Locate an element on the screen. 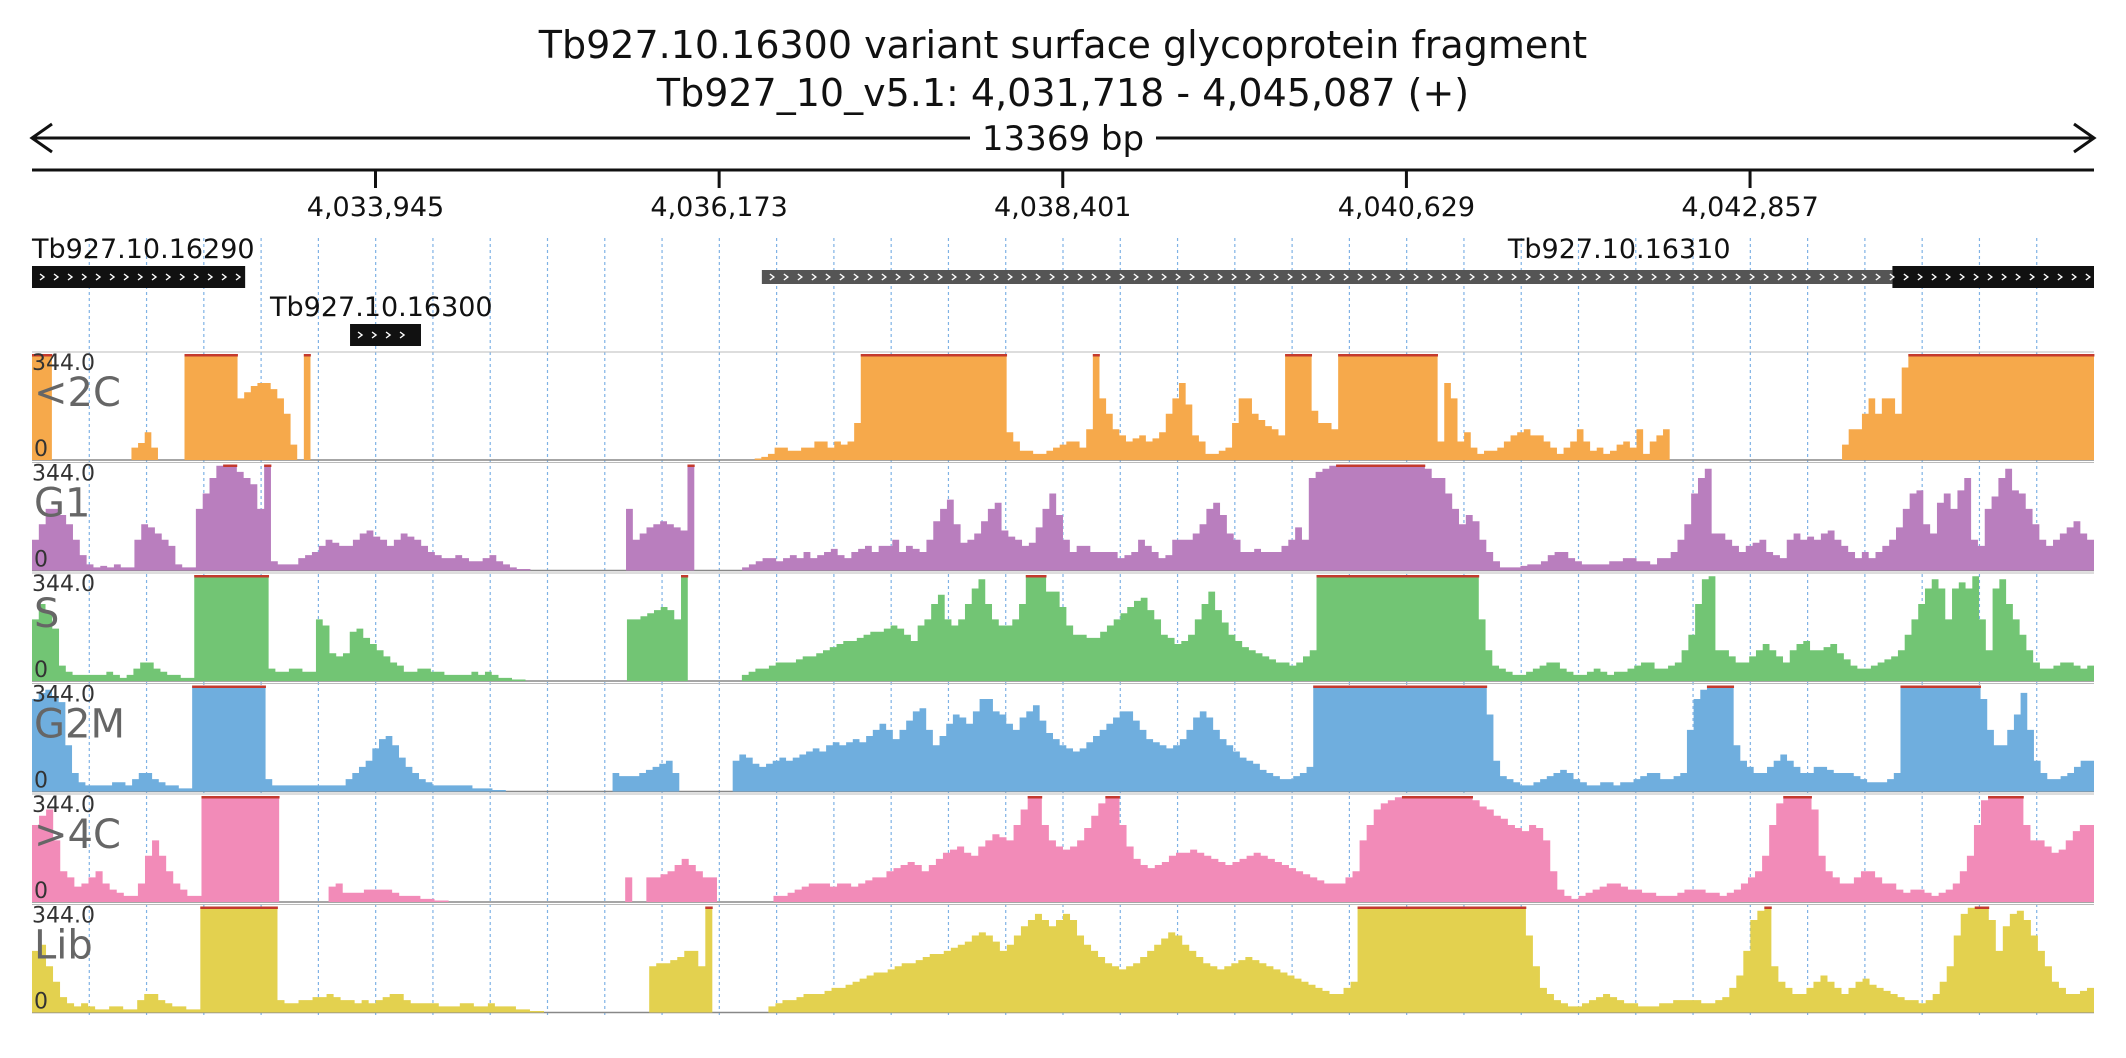  gene-label-0: Tb927.10.16290 is located at coordinates (143, 249).